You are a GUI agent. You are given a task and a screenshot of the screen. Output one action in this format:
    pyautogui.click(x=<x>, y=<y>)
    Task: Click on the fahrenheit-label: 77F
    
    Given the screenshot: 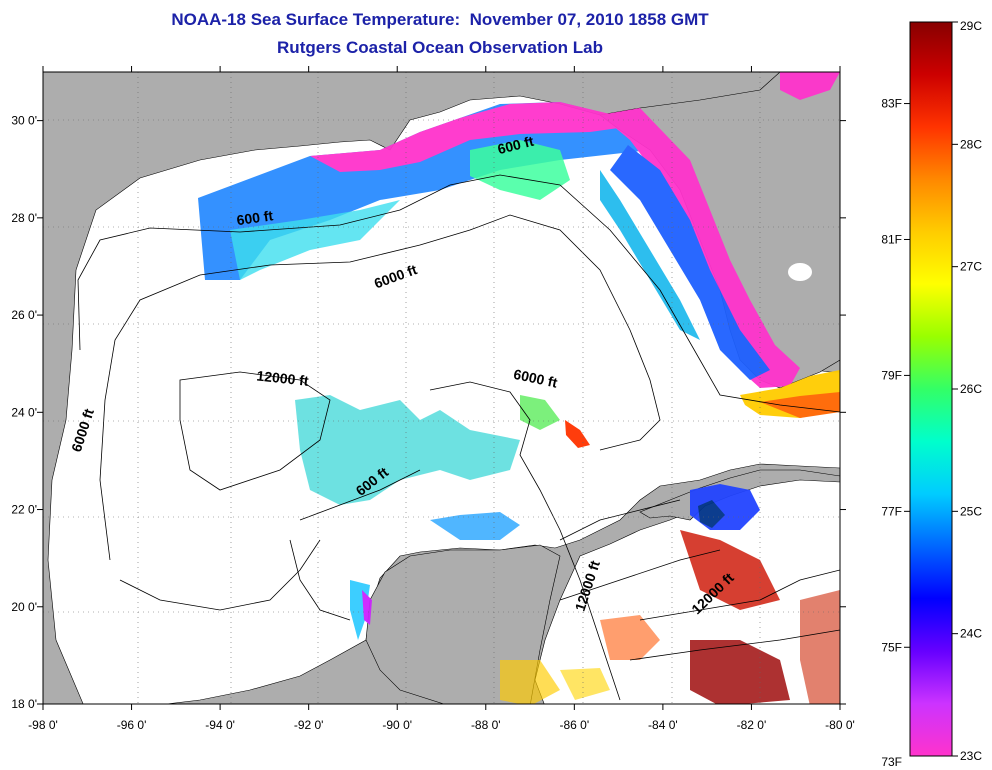 What is the action you would take?
    pyautogui.click(x=891, y=511)
    